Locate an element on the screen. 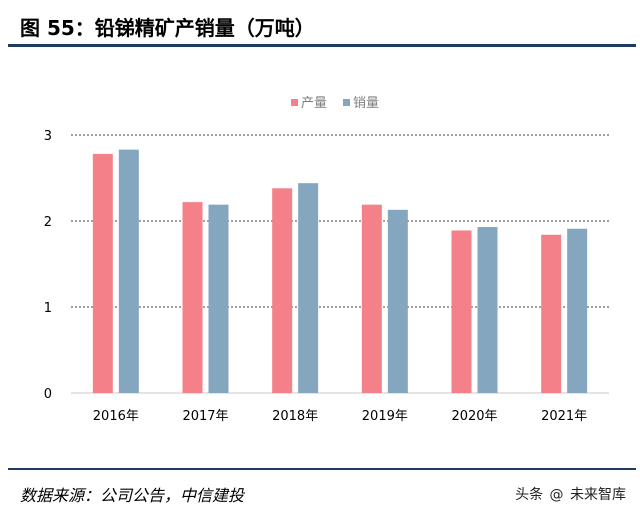 The width and height of the screenshot is (640, 516). source-note: 数据来源：公司公告，中信建投 is located at coordinates (132, 495).